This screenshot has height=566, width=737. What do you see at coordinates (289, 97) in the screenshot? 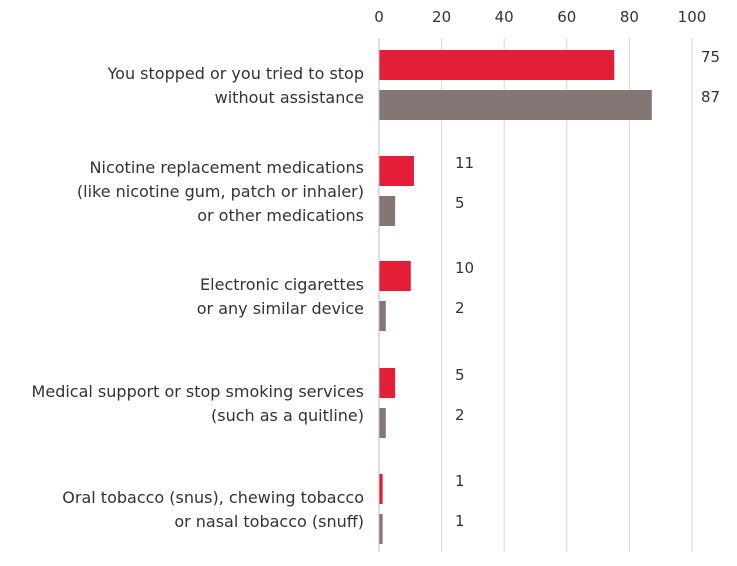
I see `category-label-line: without assistance` at bounding box center [289, 97].